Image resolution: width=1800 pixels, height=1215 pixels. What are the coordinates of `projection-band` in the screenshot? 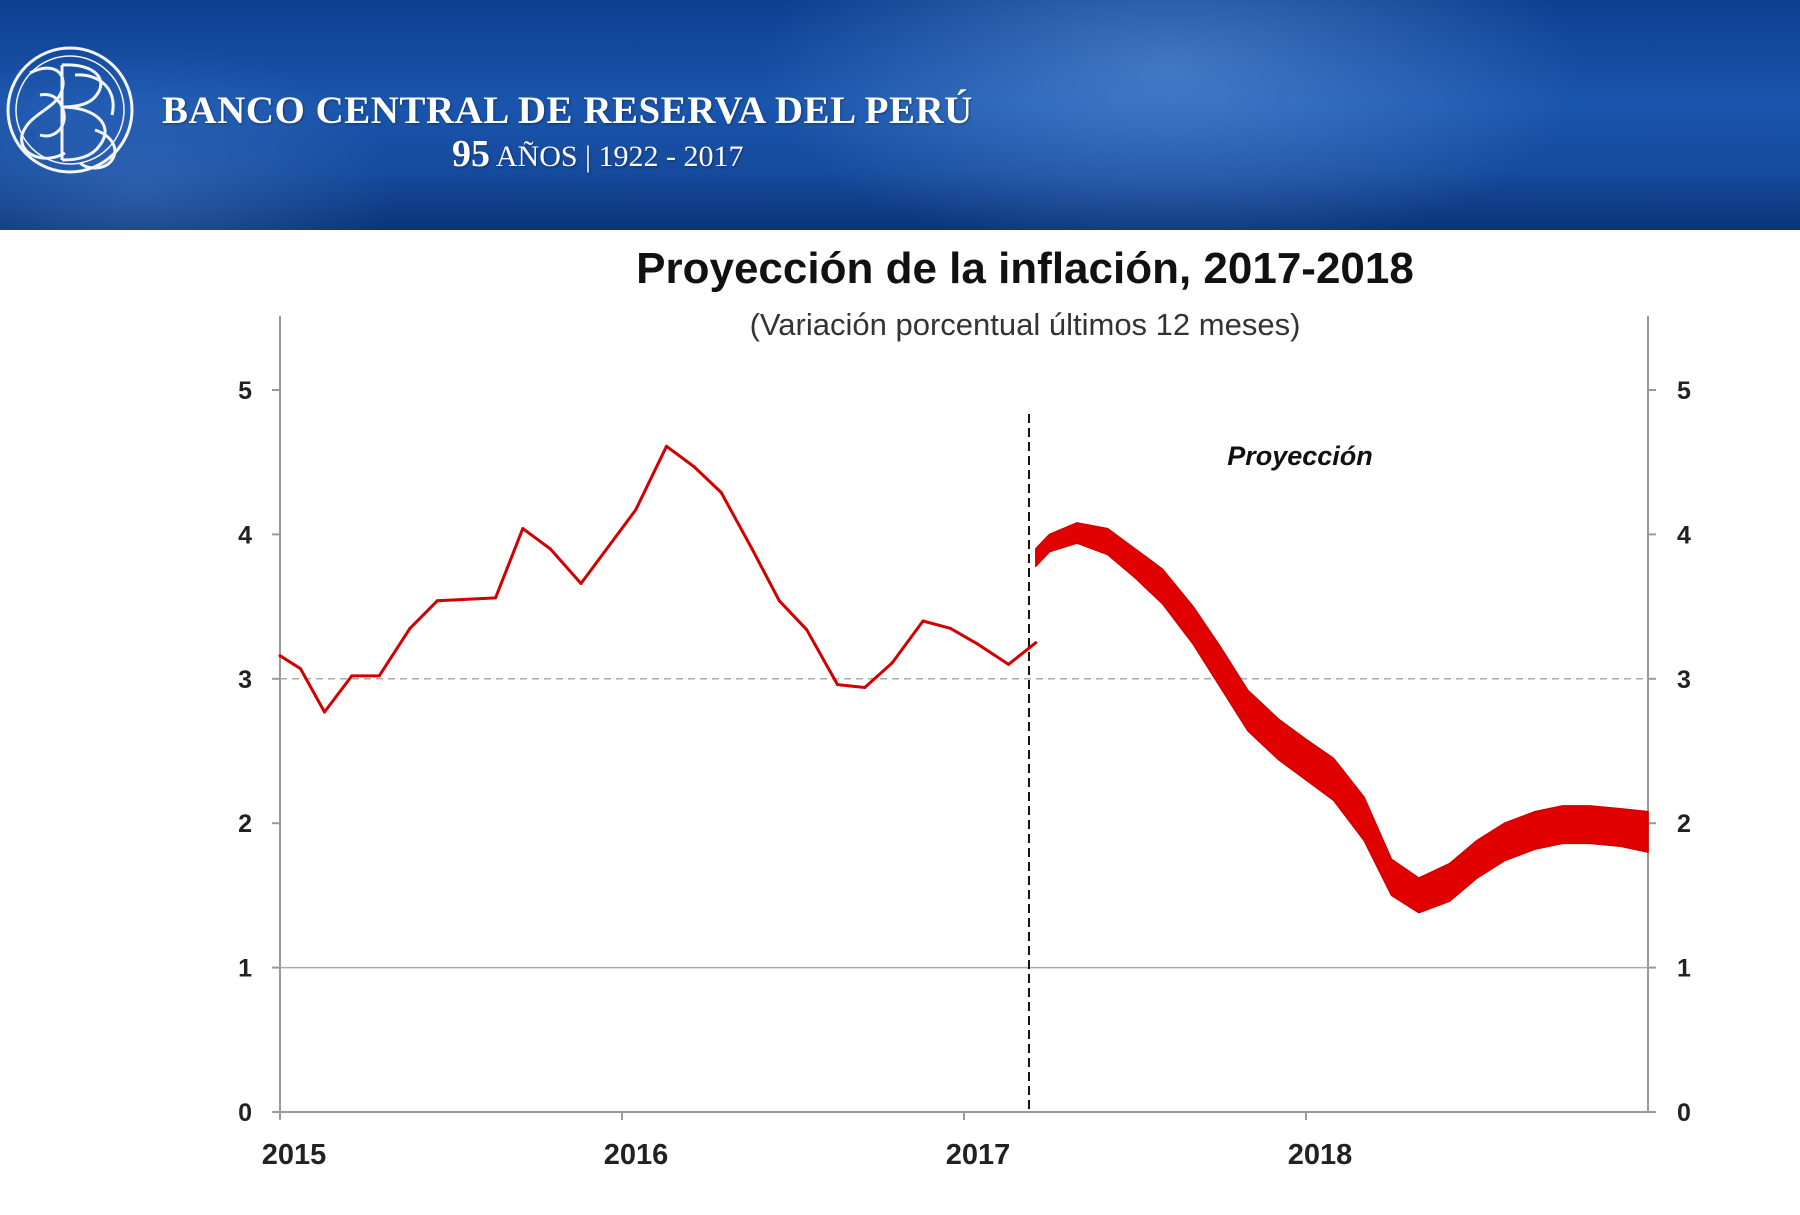 It's located at (1342, 718).